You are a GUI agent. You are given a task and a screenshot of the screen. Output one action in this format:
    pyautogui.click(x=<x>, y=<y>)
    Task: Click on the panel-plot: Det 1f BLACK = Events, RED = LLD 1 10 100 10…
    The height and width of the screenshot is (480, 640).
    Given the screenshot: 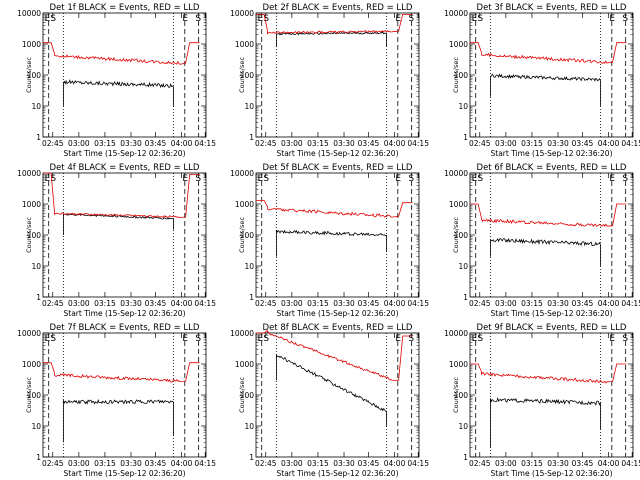 What is the action you would take?
    pyautogui.click(x=116, y=80)
    